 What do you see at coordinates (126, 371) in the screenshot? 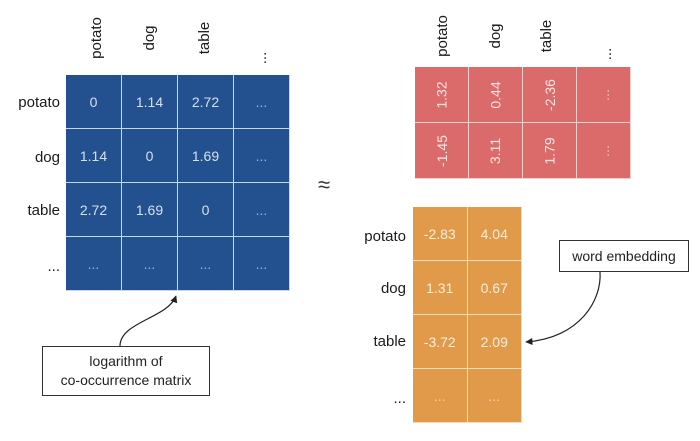
I see `log-cooccurrence-callout: logarithm of co-occurrence matrix` at bounding box center [126, 371].